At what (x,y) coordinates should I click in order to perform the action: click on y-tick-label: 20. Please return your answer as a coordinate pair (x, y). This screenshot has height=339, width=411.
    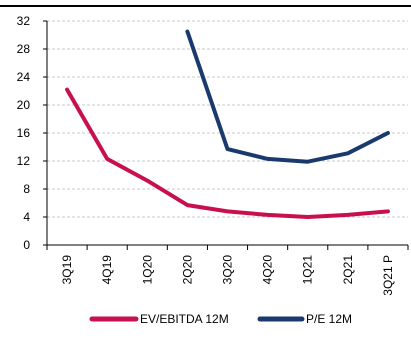
    Looking at the image, I should click on (24, 105).